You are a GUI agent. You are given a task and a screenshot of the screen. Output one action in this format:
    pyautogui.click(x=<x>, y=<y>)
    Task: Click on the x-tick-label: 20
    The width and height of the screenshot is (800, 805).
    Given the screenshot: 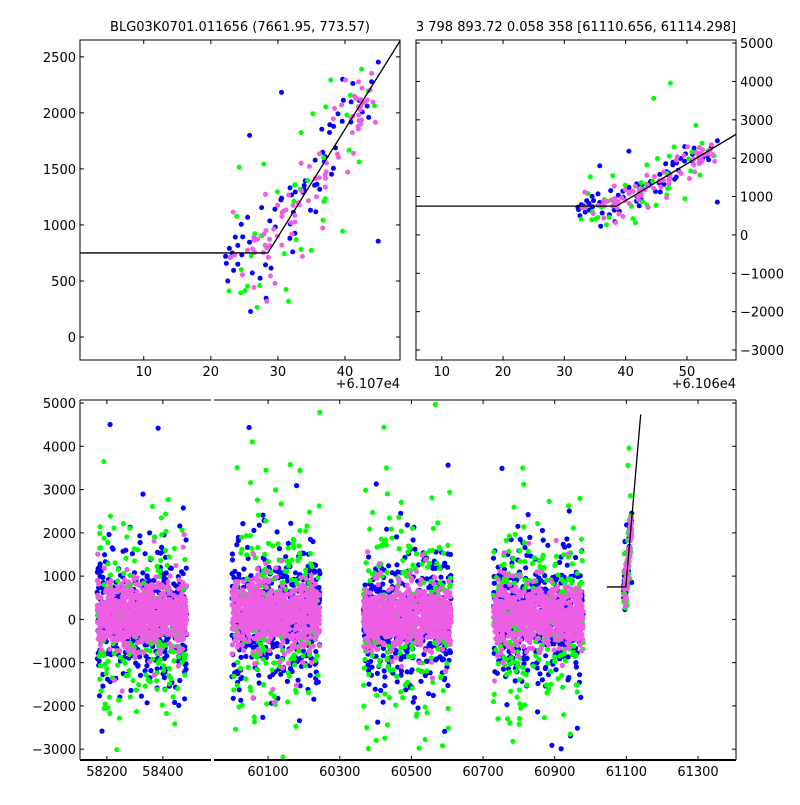 What is the action you would take?
    pyautogui.click(x=503, y=372)
    